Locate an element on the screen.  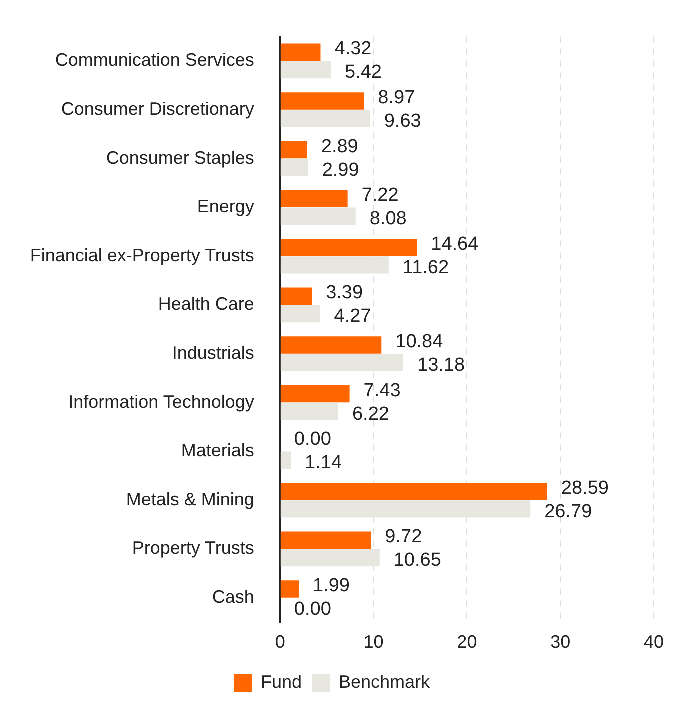
y-tick-label: Metals & Mining is located at coordinates (190, 499).